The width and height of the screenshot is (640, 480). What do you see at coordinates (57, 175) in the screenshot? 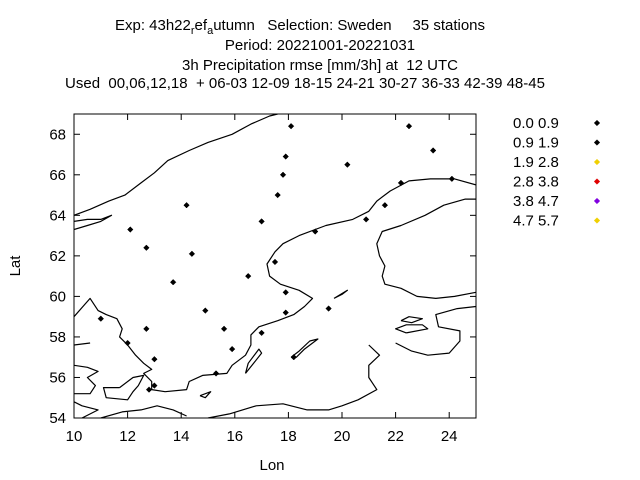
I see `y-tick-label-66: 66` at bounding box center [57, 175].